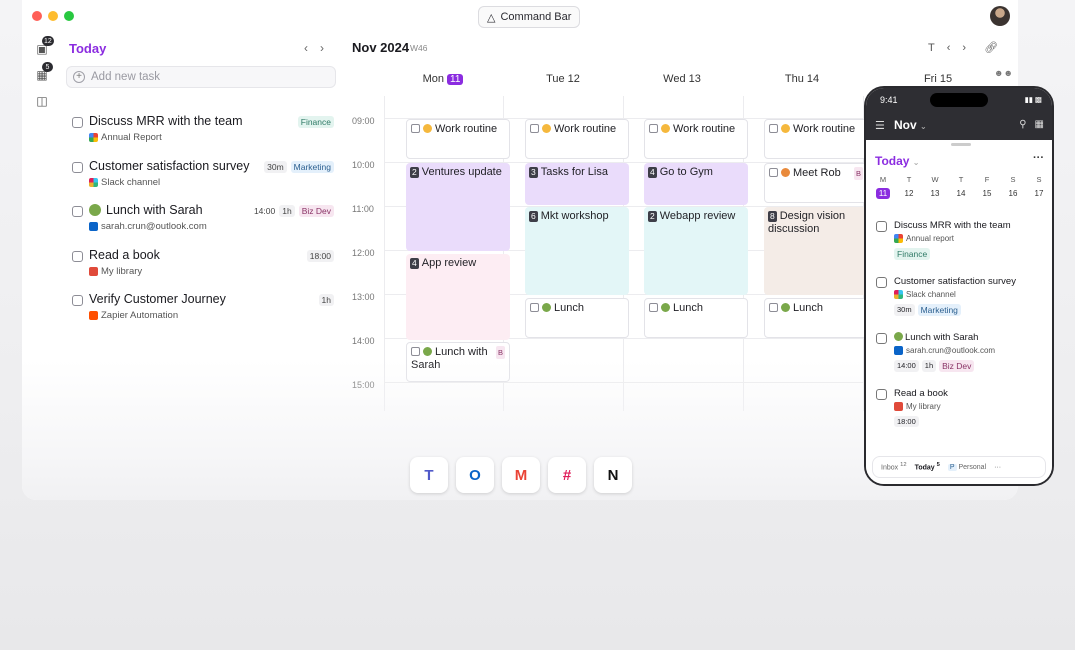  What do you see at coordinates (961, 144) in the screenshot?
I see `sheet-handle` at bounding box center [961, 144].